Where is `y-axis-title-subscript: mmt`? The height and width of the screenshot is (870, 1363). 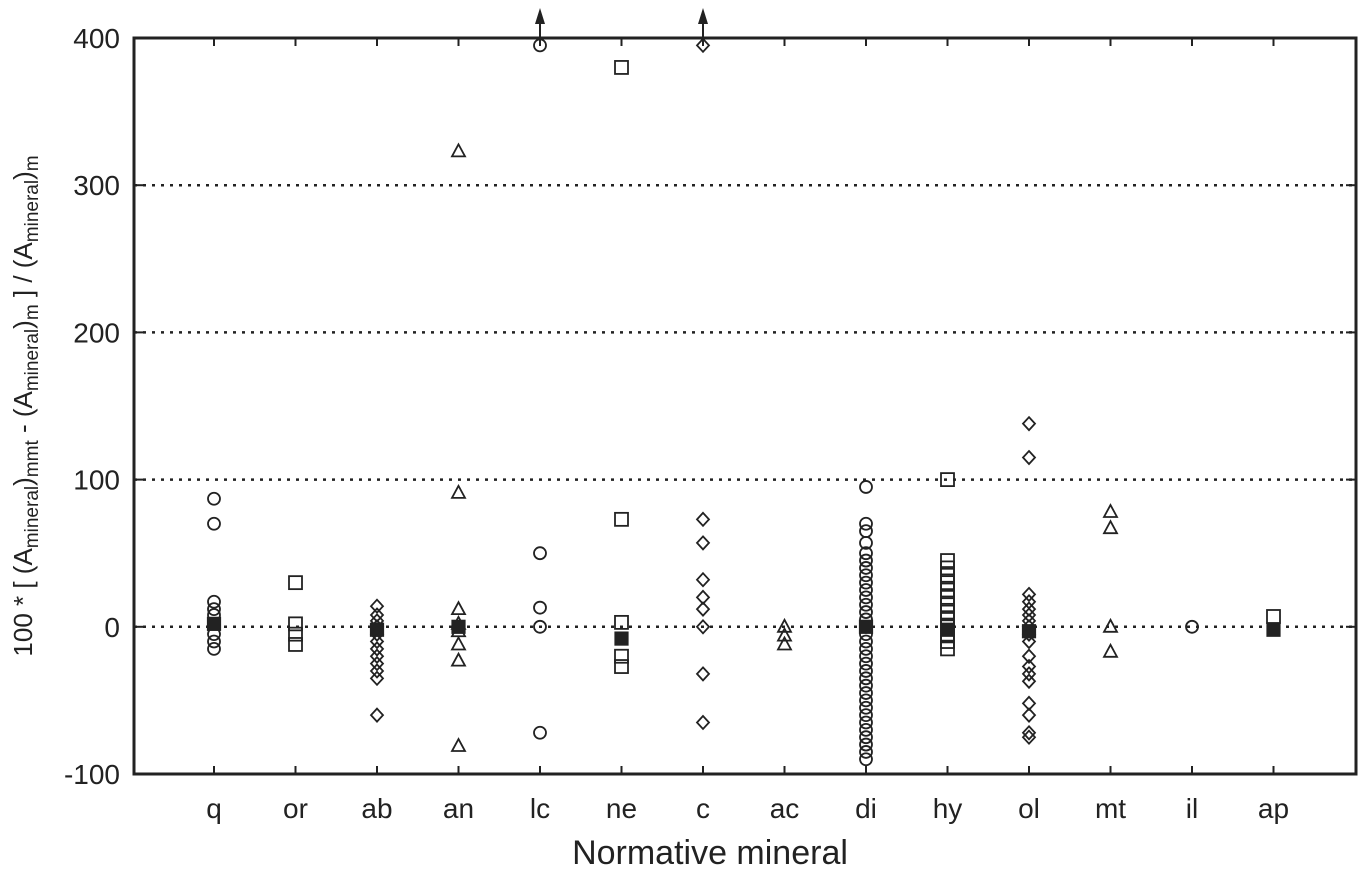
y-axis-title-subscript: mmt is located at coordinates (32, 459).